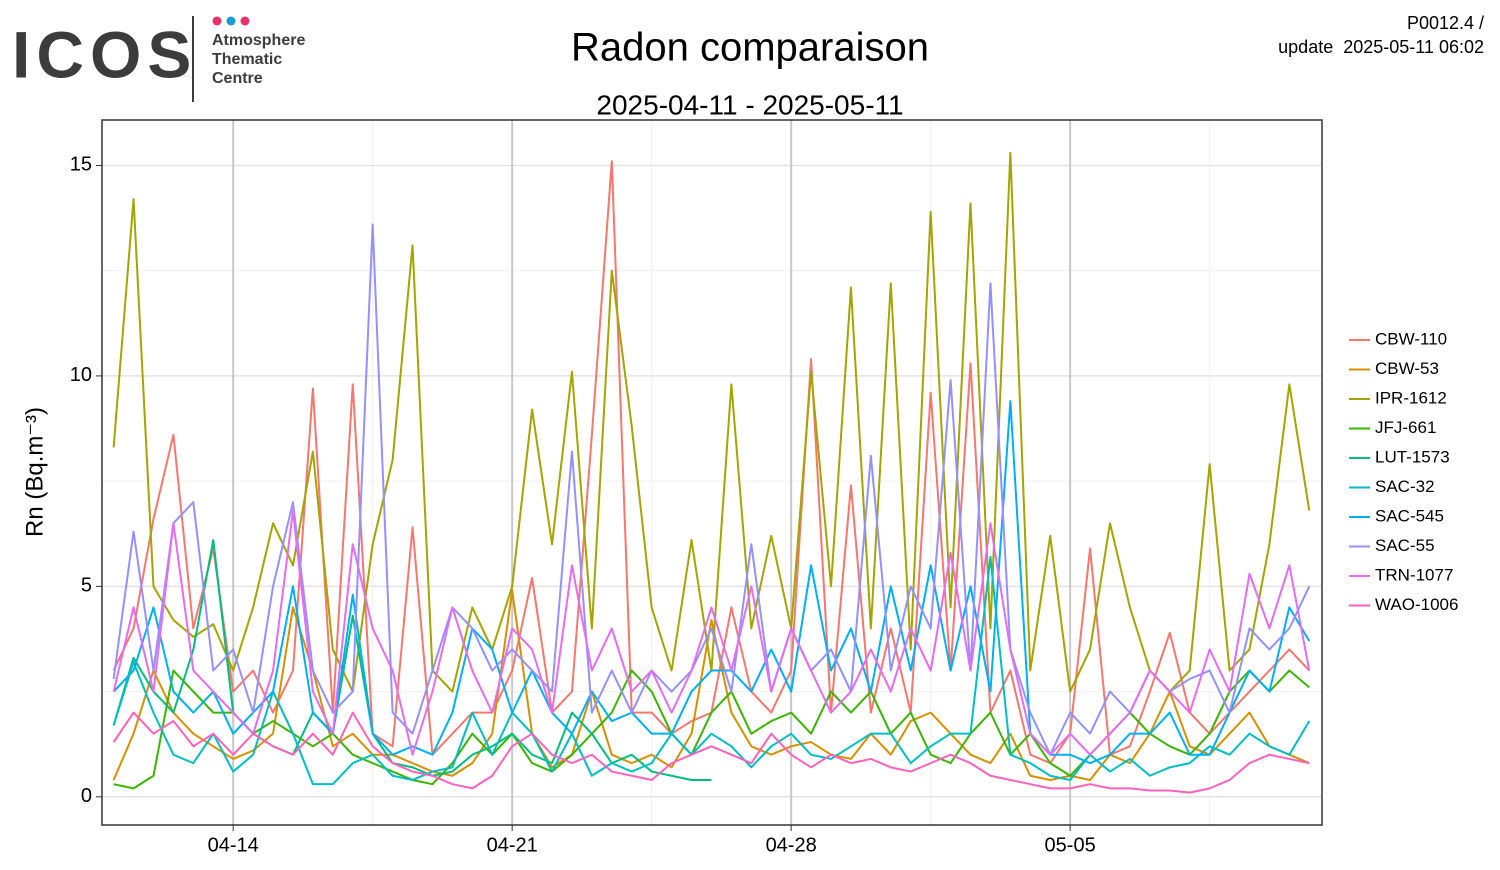  What do you see at coordinates (512, 845) in the screenshot?
I see `x-tick-label: 04-21` at bounding box center [512, 845].